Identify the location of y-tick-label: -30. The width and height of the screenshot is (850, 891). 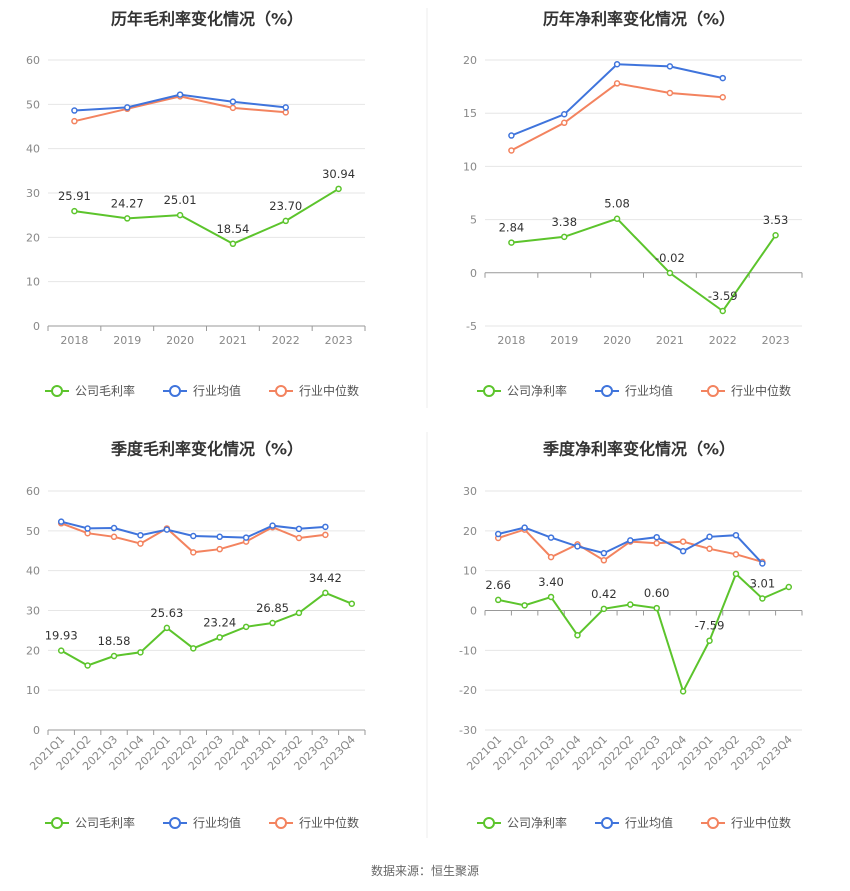
(468, 730).